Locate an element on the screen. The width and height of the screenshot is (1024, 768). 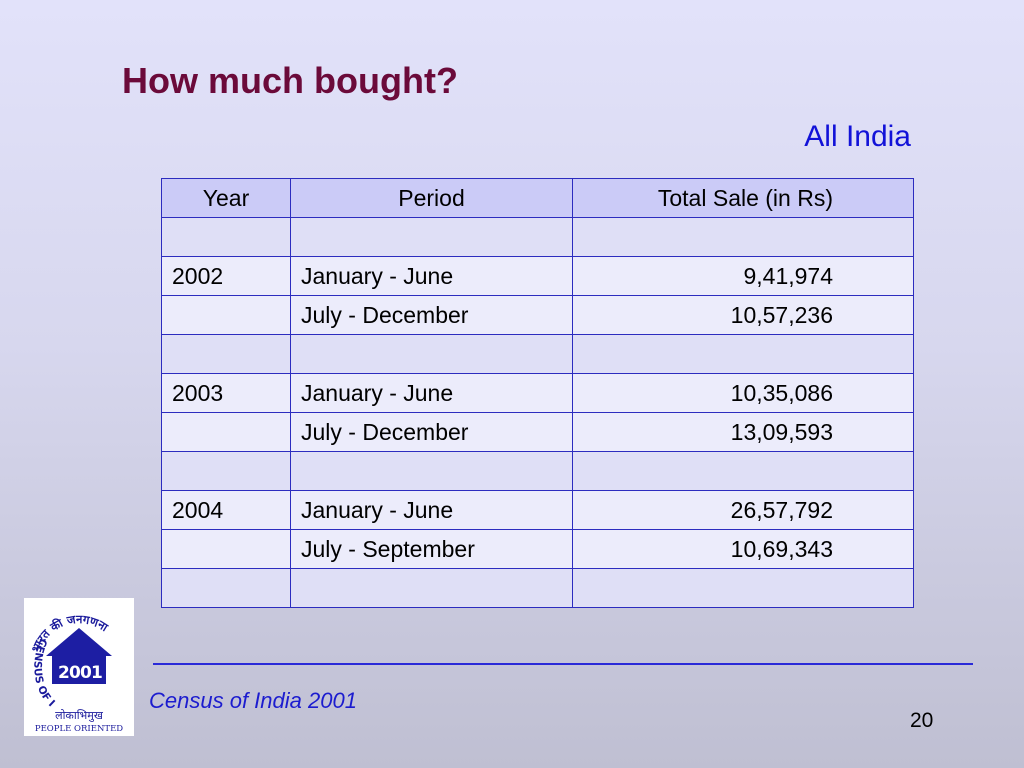
cell-year: 2002 is located at coordinates (226, 276).